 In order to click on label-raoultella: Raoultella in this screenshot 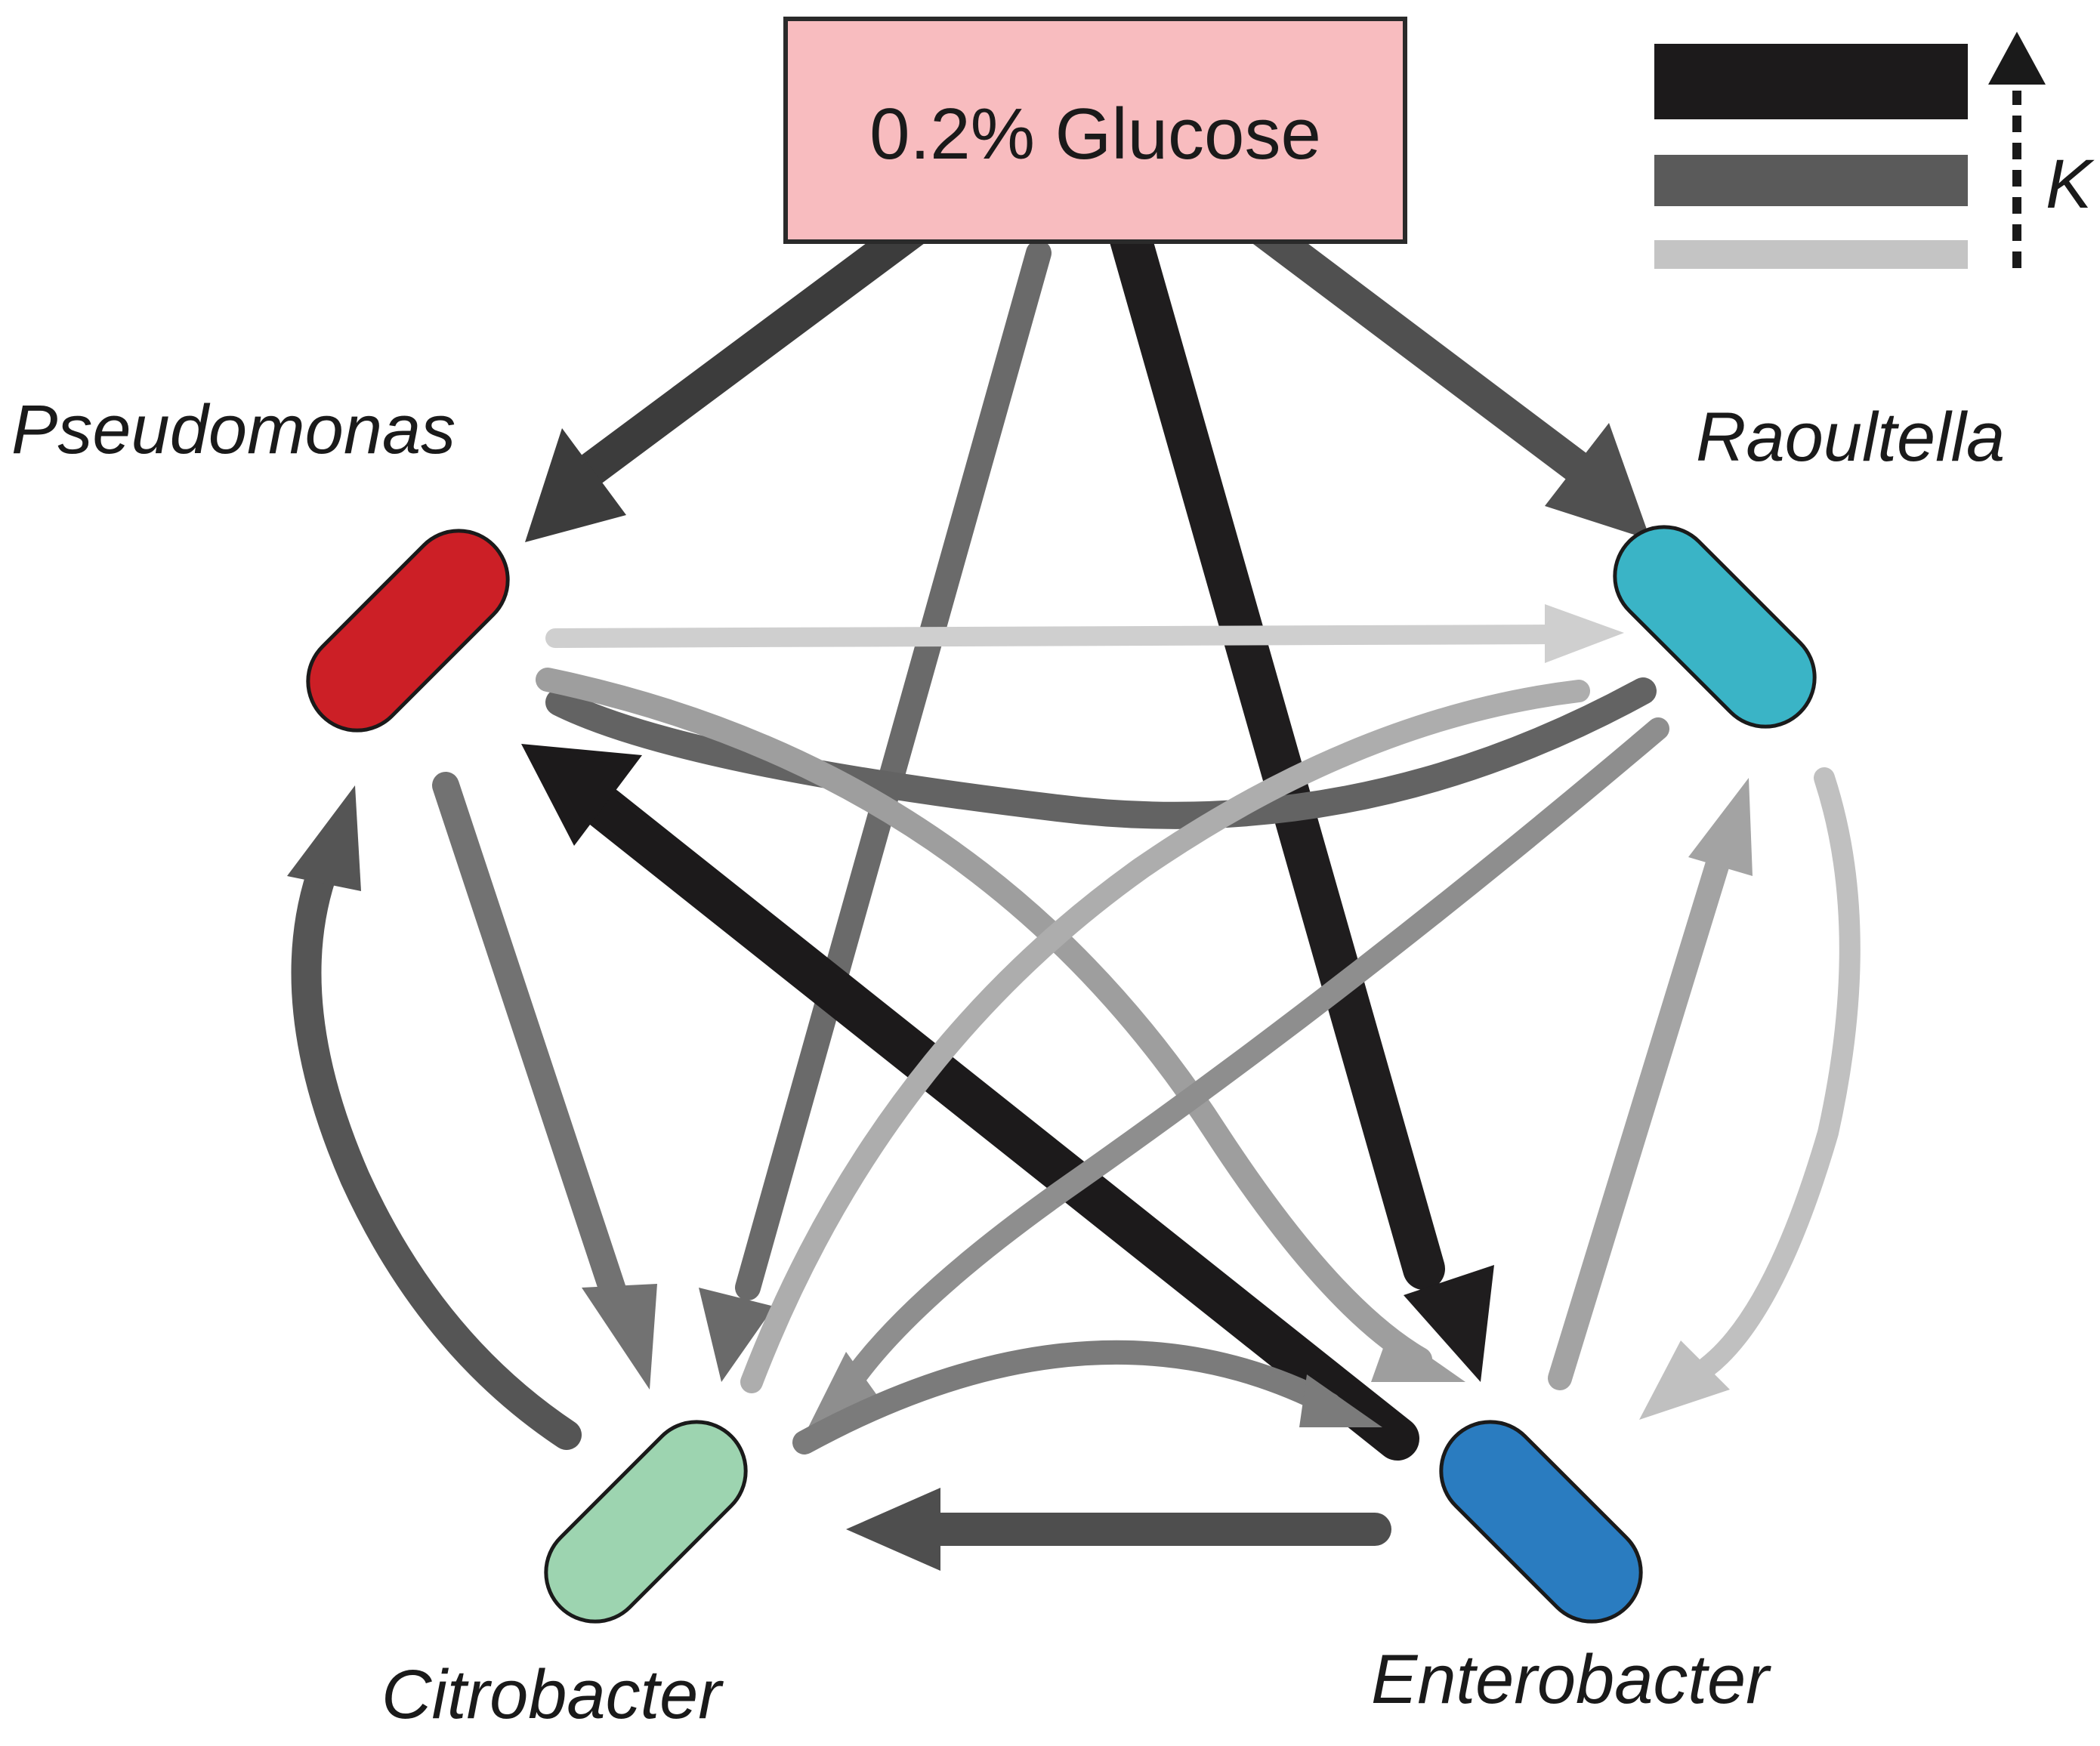, I will do `click(1850, 437)`.